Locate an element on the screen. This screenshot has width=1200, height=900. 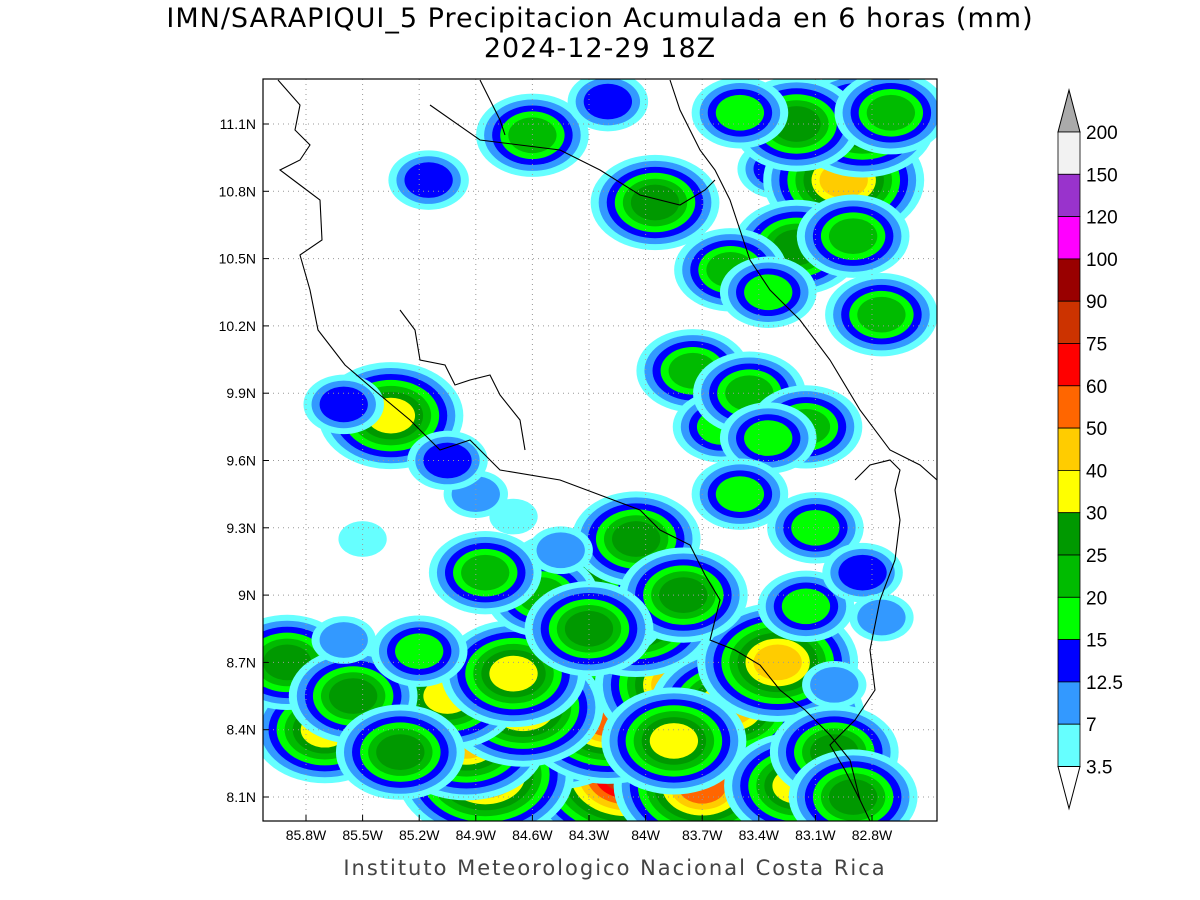
legend-label: 3.5 is located at coordinates (1099, 768).